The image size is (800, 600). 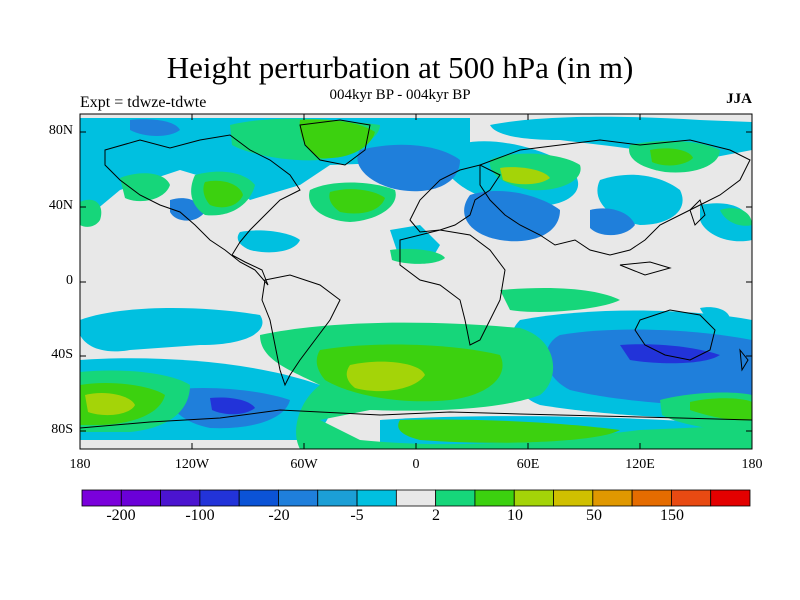 I want to click on coastline-south-america, so click(x=301, y=330).